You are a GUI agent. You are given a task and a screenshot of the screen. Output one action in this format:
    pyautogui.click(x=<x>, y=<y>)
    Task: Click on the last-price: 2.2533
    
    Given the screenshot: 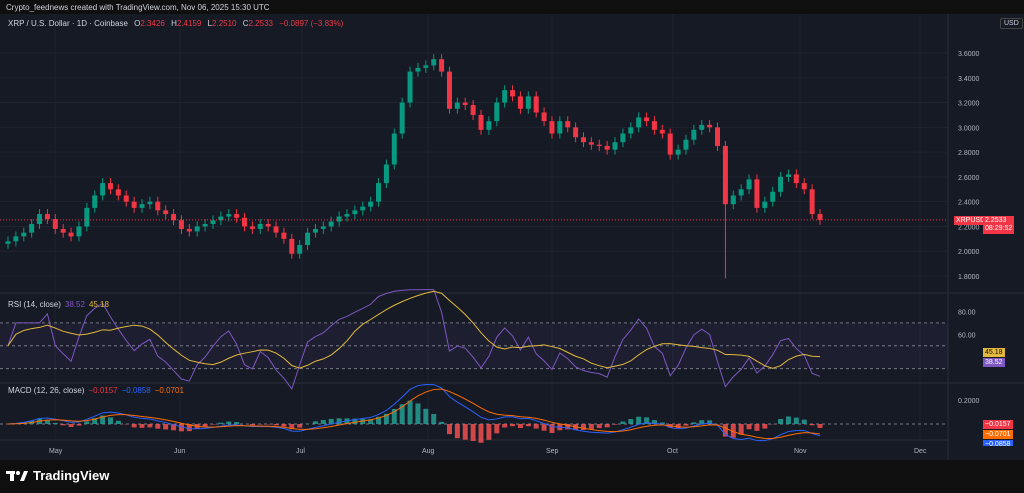 What is the action you would take?
    pyautogui.click(x=996, y=220)
    